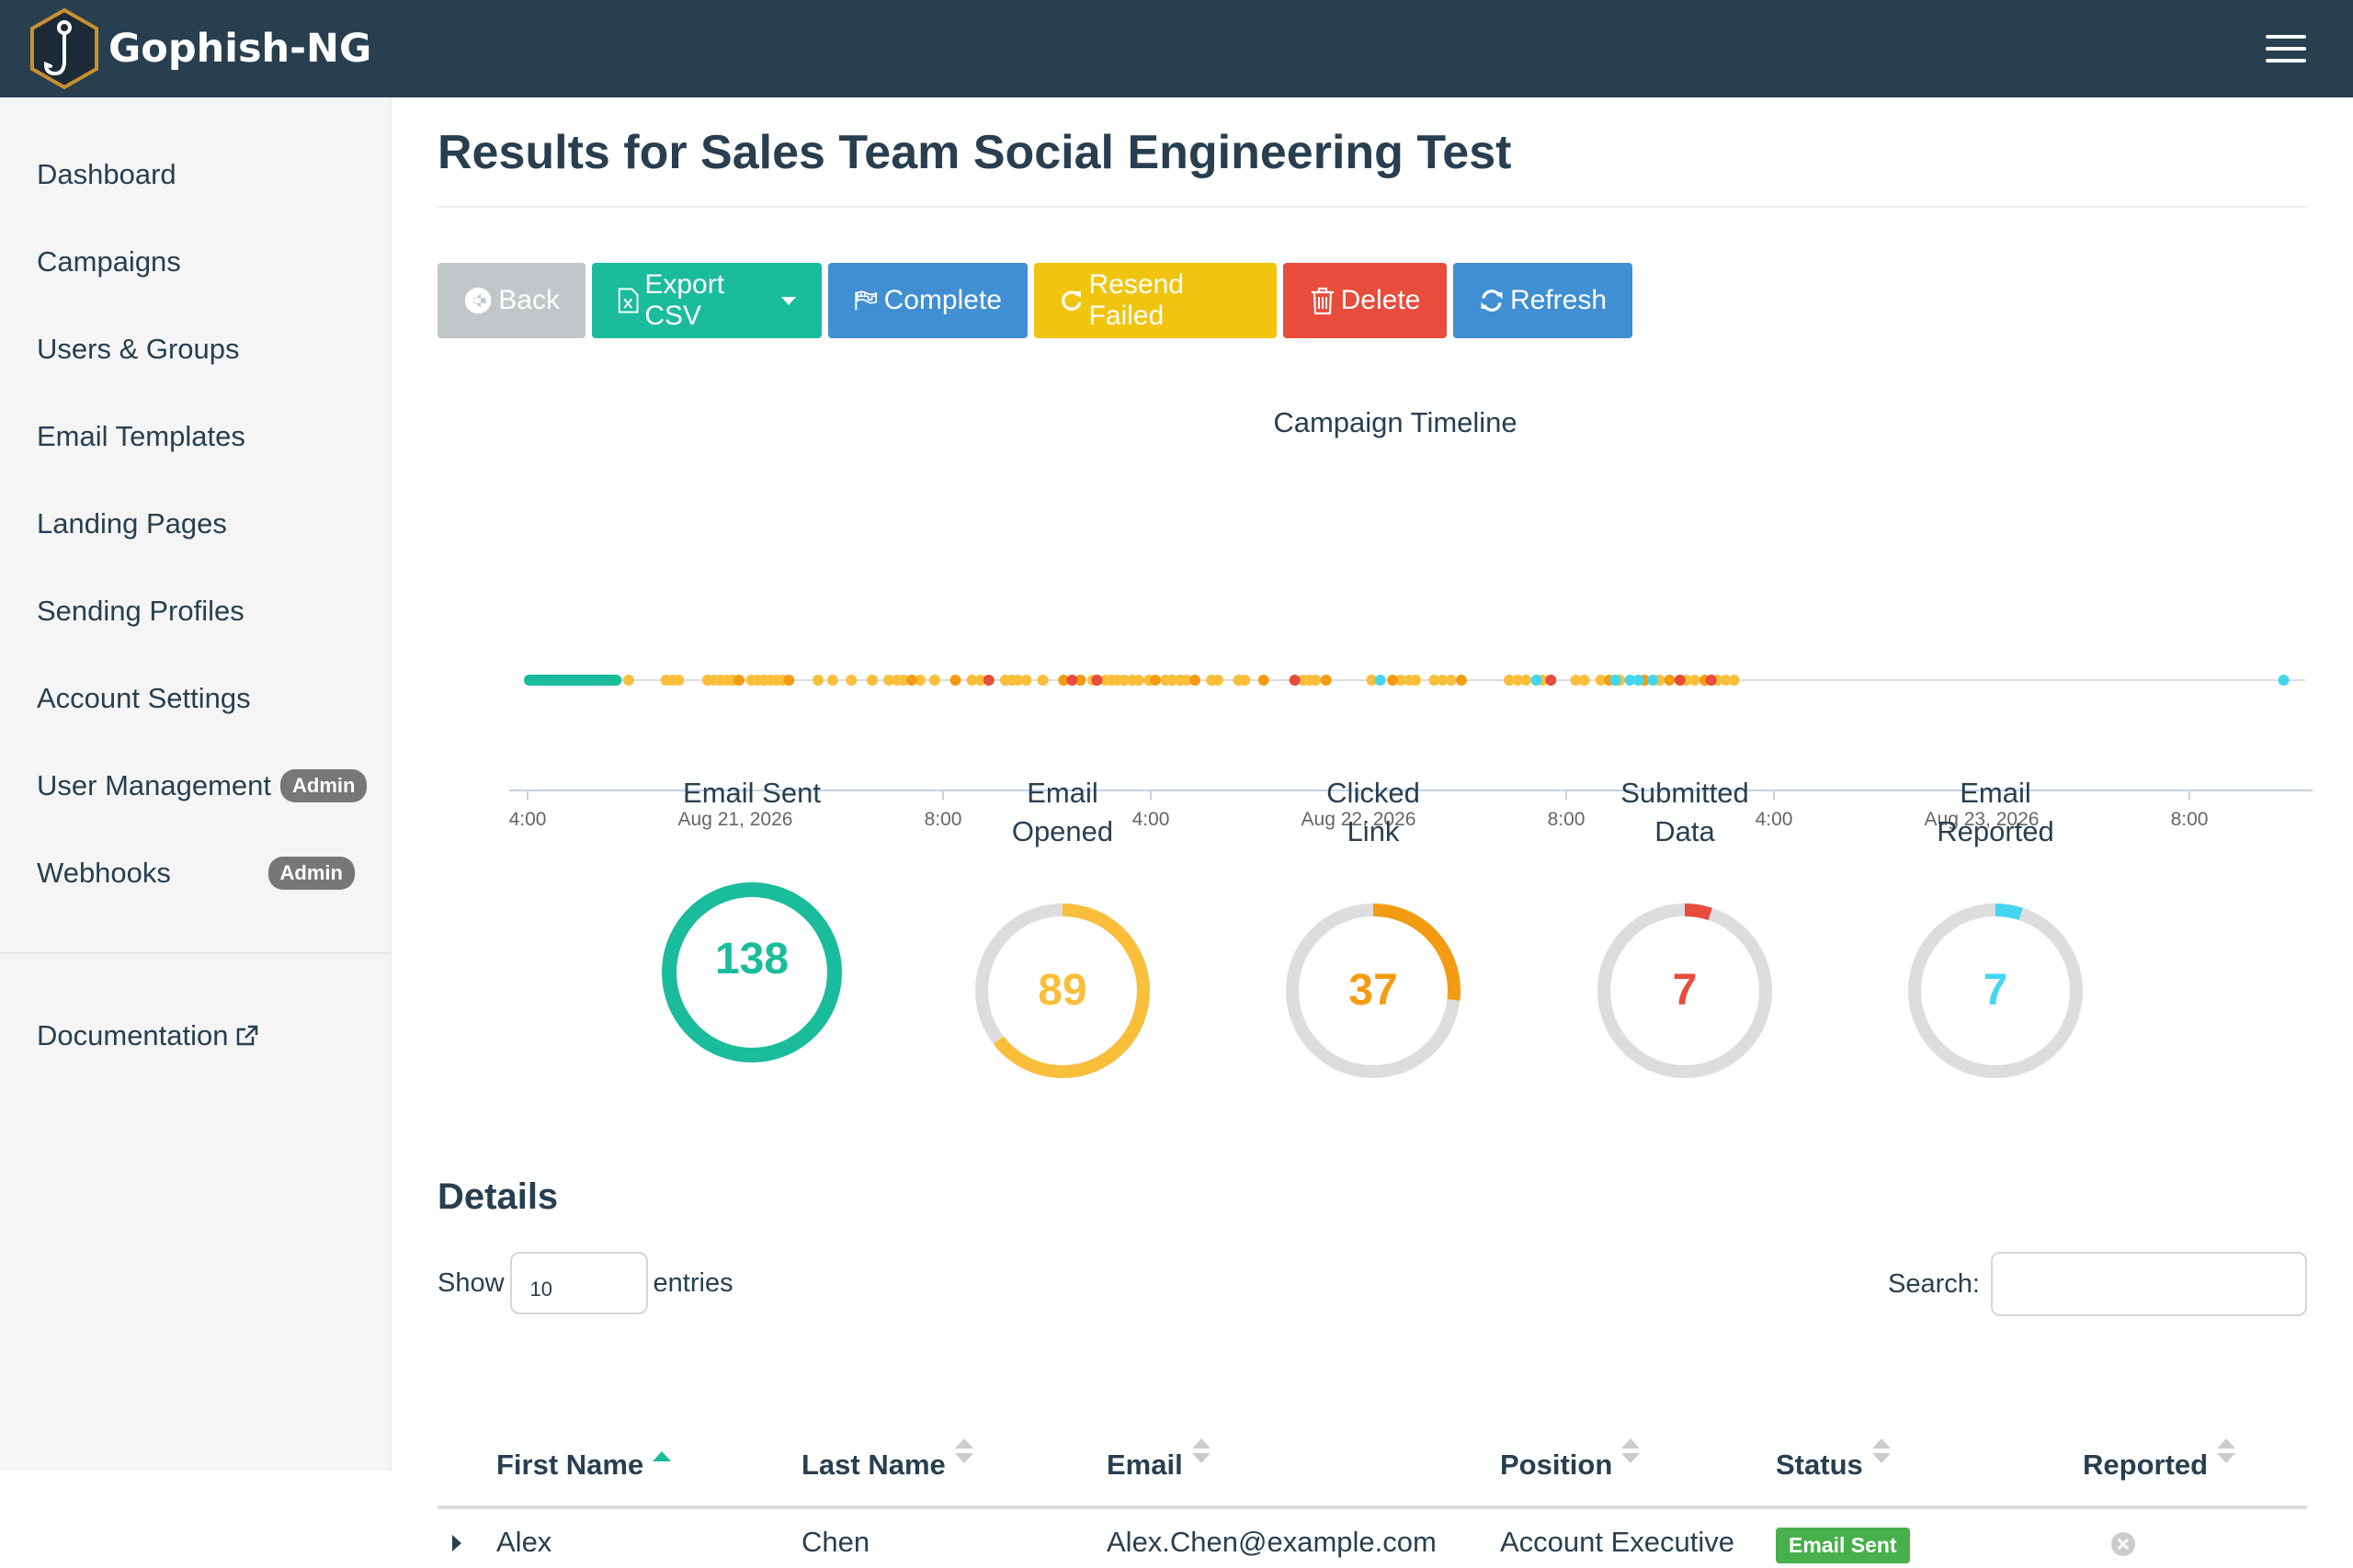 Image resolution: width=2353 pixels, height=1568 pixels. What do you see at coordinates (693, 1282) in the screenshot?
I see `entries-label: entries` at bounding box center [693, 1282].